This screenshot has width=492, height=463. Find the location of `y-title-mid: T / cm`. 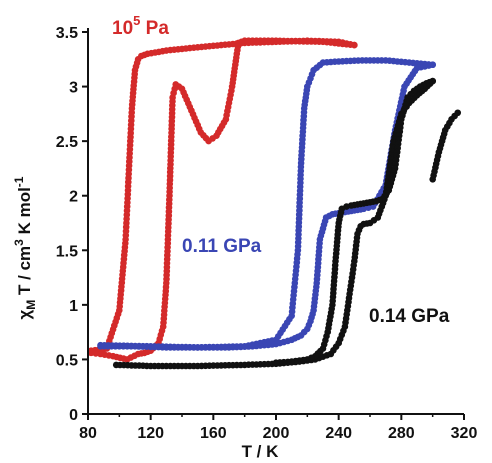

y-title-mid: T / cm is located at coordinates (24, 273).